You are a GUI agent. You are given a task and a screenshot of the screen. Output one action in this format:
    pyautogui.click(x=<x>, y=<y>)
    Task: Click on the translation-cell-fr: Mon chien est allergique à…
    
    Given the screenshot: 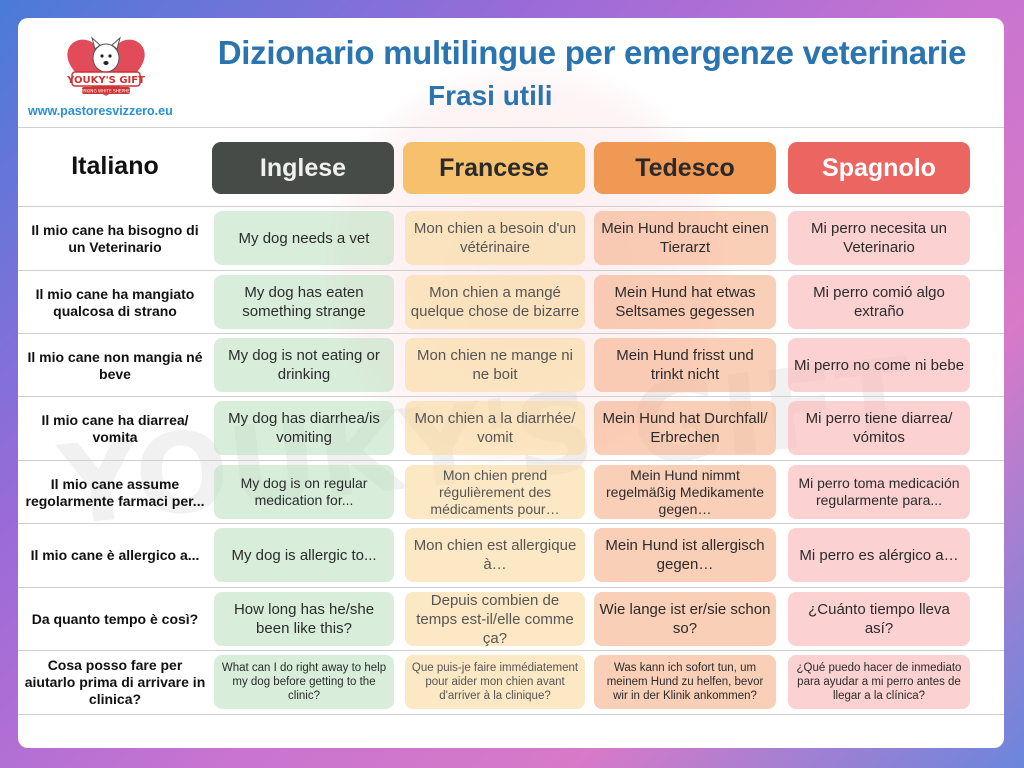 What is the action you would take?
    pyautogui.click(x=495, y=555)
    